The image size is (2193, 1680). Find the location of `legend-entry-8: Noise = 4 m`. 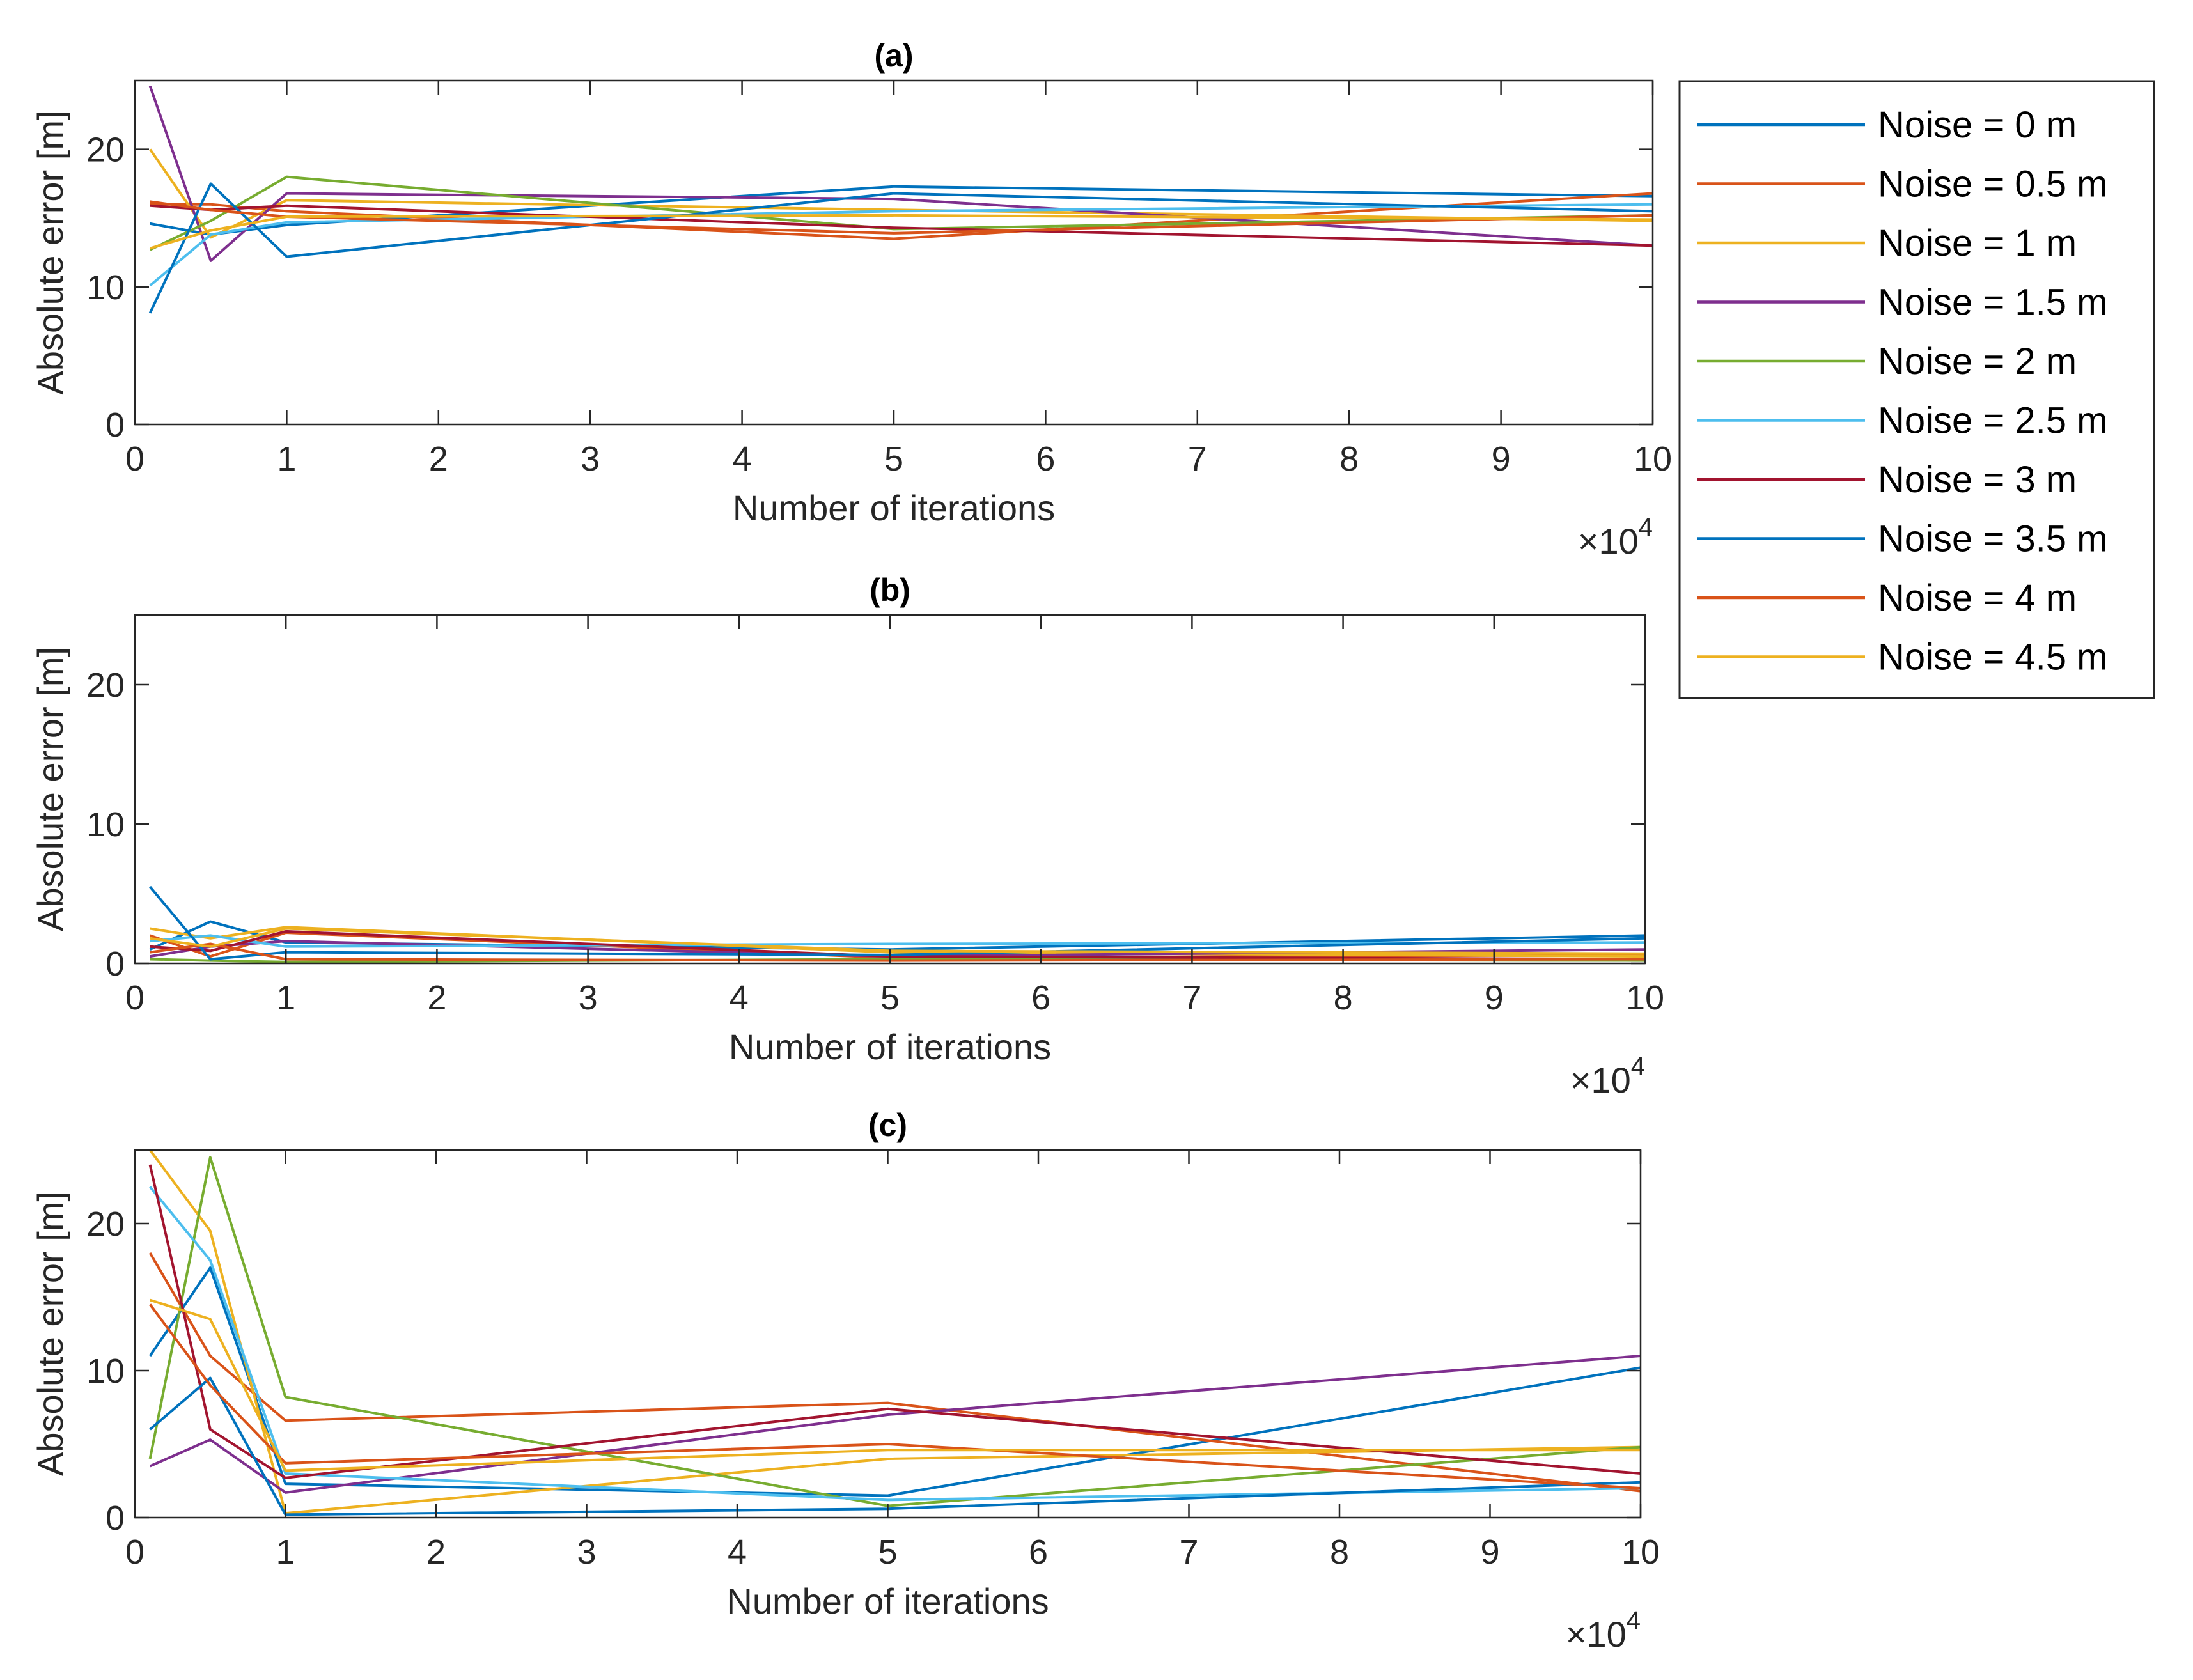

legend-entry-8: Noise = 4 m is located at coordinates (1887, 598).